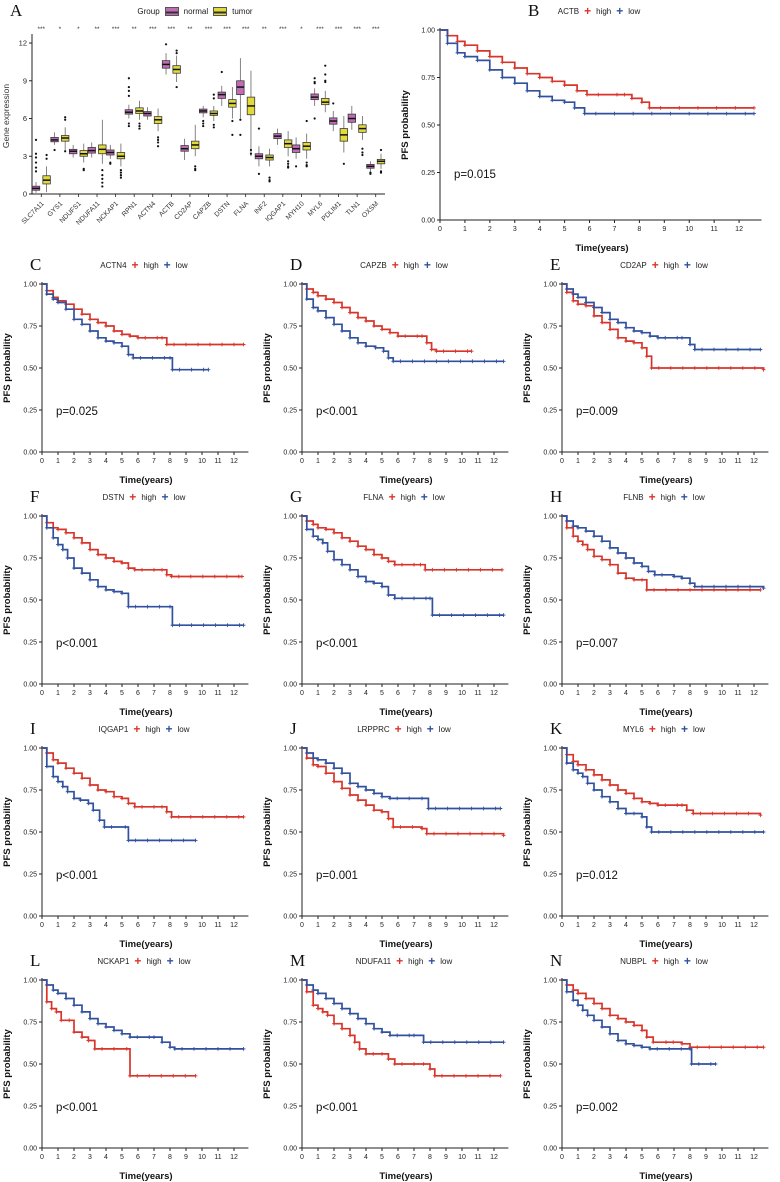  Describe the element at coordinates (650, 961) in the screenshot. I see `km-header: N NUBPL + high + low` at that location.